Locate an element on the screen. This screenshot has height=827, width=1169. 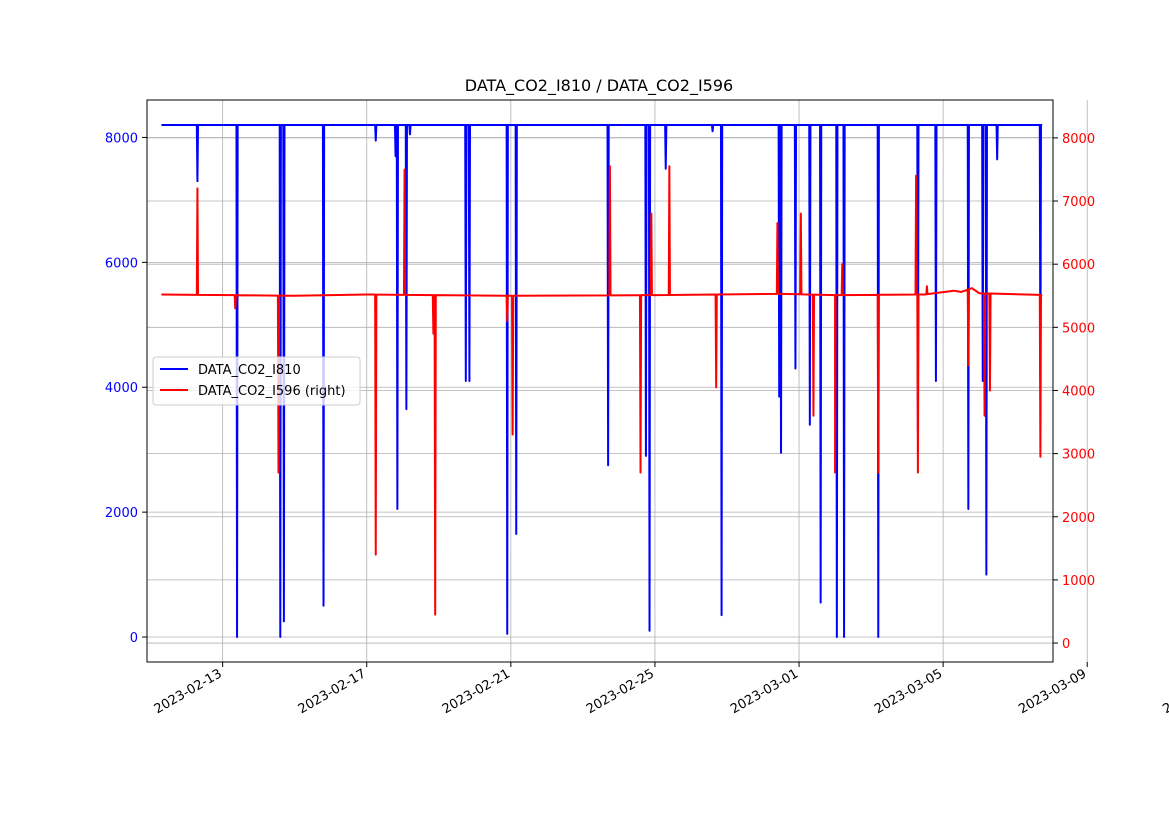
legend-label-data-co2-i810: DATA_CO2_I810 is located at coordinates (249, 370).